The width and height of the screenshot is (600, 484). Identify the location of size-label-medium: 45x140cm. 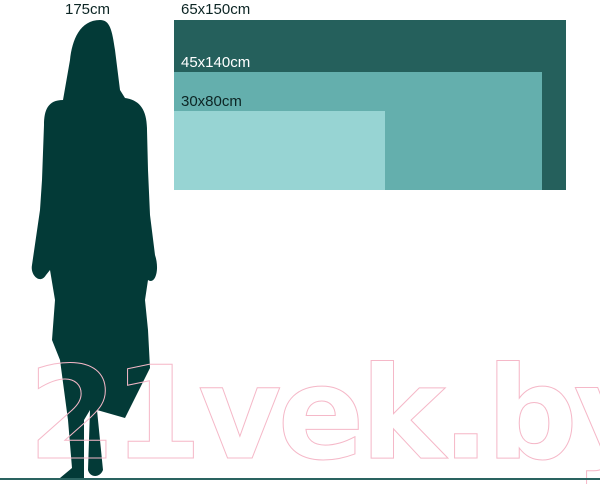
(215, 62).